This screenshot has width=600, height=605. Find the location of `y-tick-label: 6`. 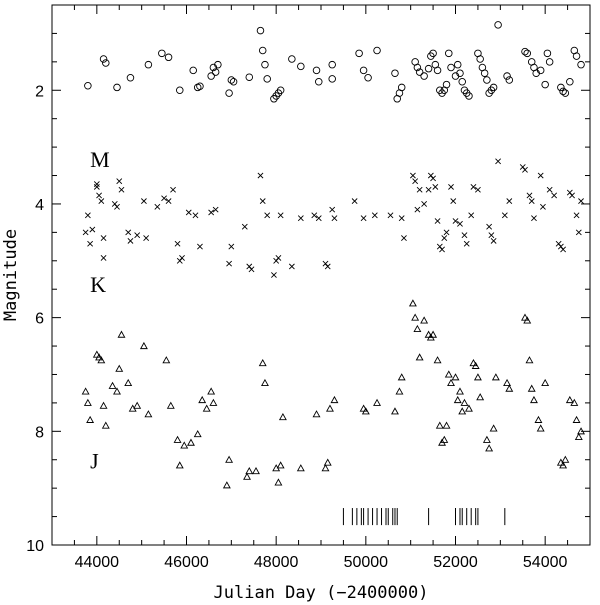

y-tick-label: 6 is located at coordinates (39, 319).